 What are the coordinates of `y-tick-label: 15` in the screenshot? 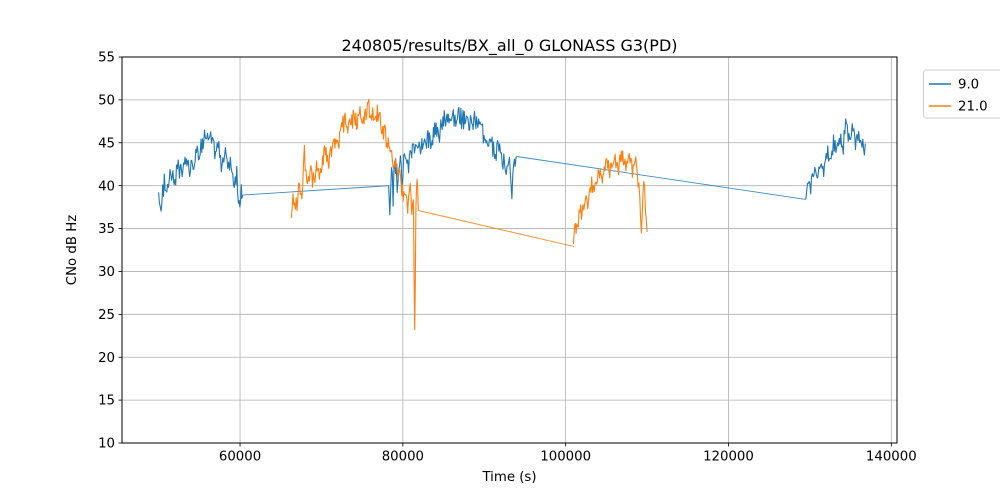 It's located at (106, 401).